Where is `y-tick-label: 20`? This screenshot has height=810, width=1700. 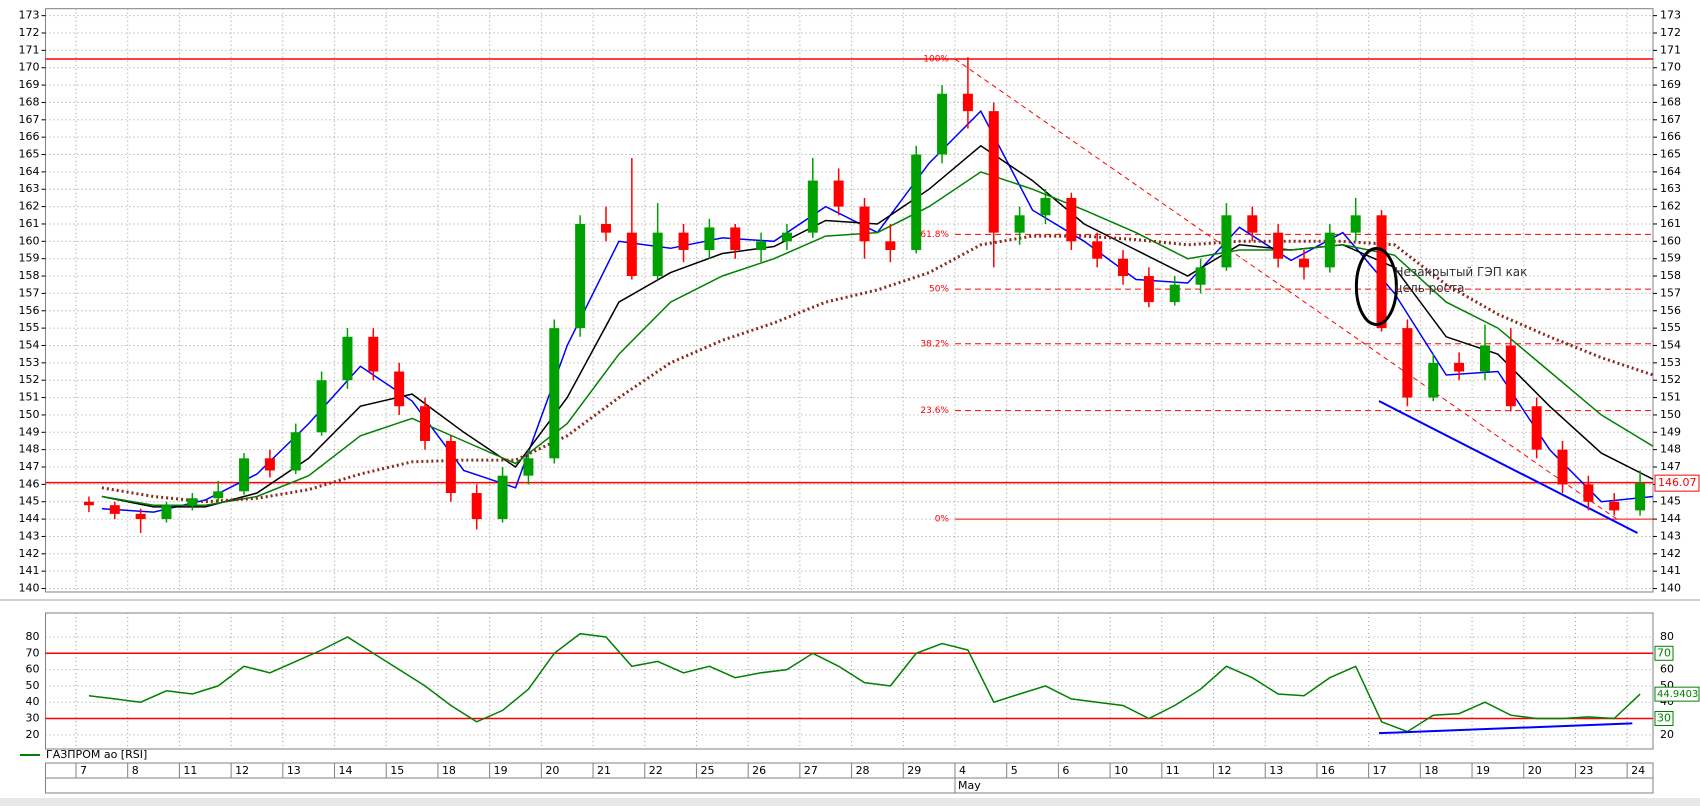
y-tick-label: 20 is located at coordinates (1667, 734).